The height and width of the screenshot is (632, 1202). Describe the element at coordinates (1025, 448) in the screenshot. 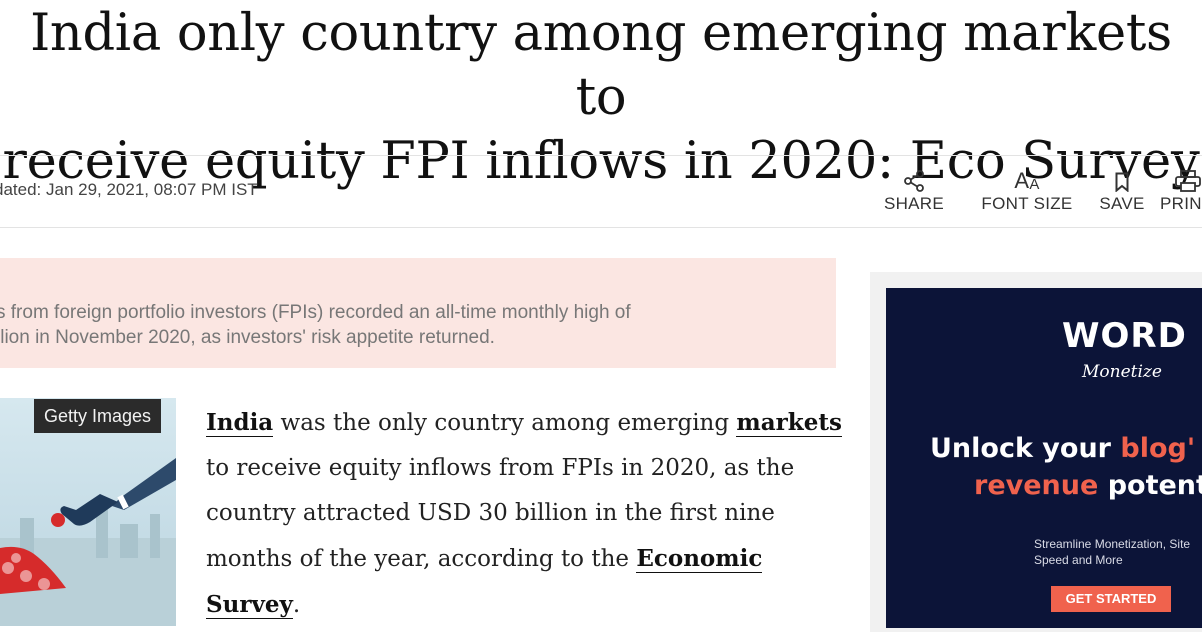

I see `ad-headline-line-1: Unlock your` at that location.